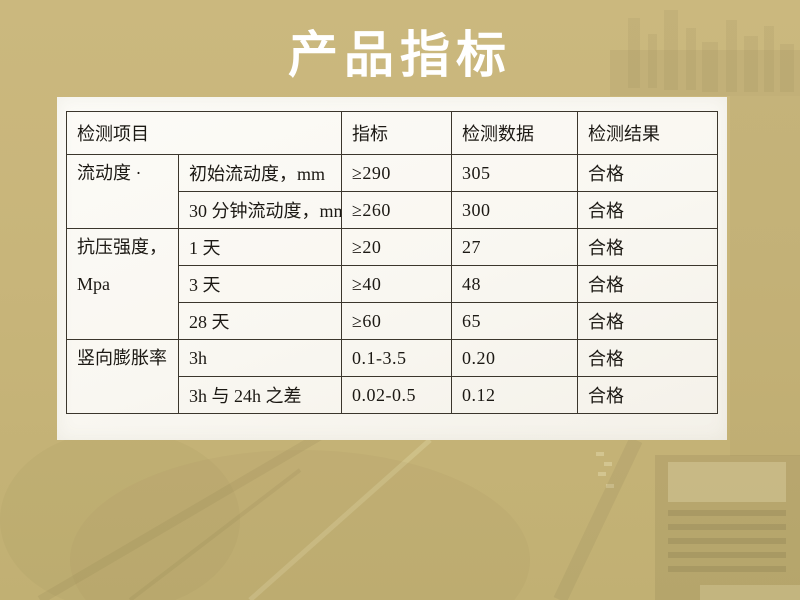 This screenshot has height=600, width=800. What do you see at coordinates (109, 173) in the screenshot?
I see `category-label: 流动度 ·` at bounding box center [109, 173].